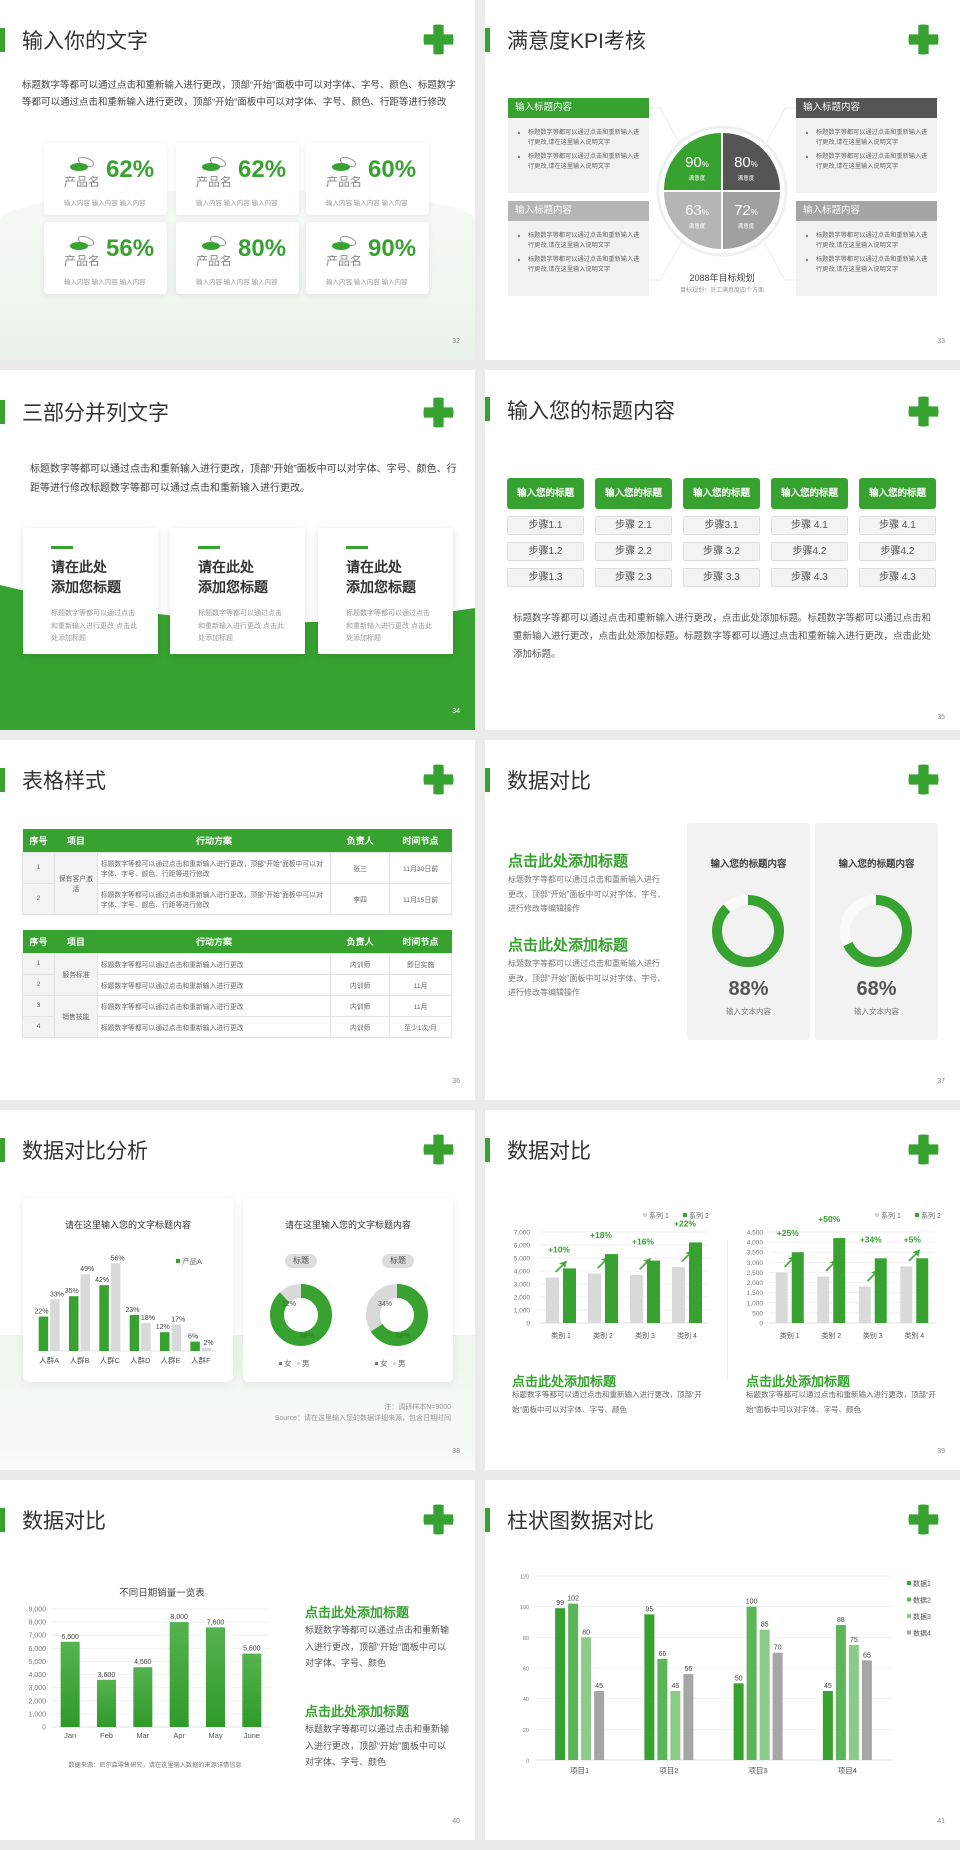 This screenshot has height=1850, width=960. What do you see at coordinates (347, 1225) in the screenshot?
I see `card-title: 请在这里输入您的文字标题内容` at bounding box center [347, 1225].